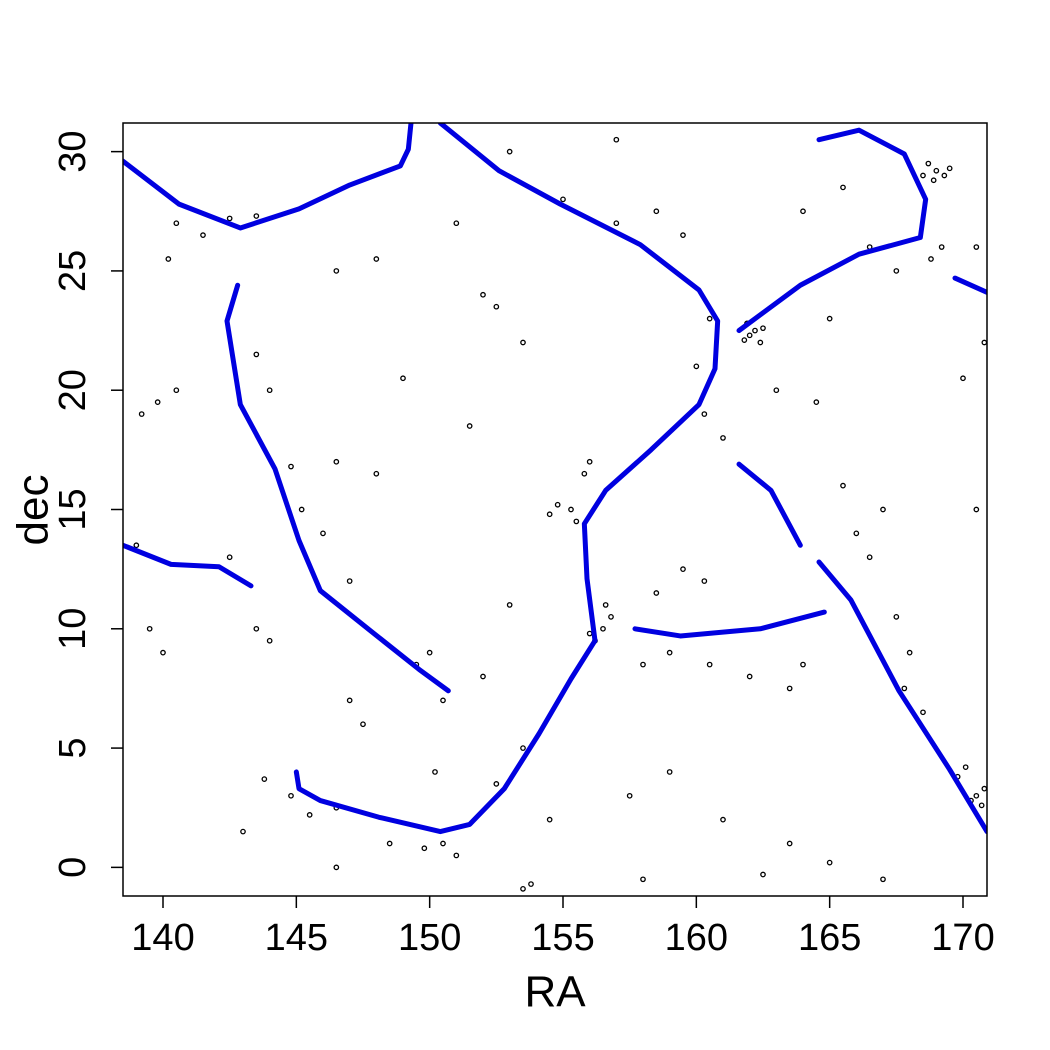 This screenshot has width=1050, height=1050. I want to click on y-tick-label: 0, so click(73, 867).